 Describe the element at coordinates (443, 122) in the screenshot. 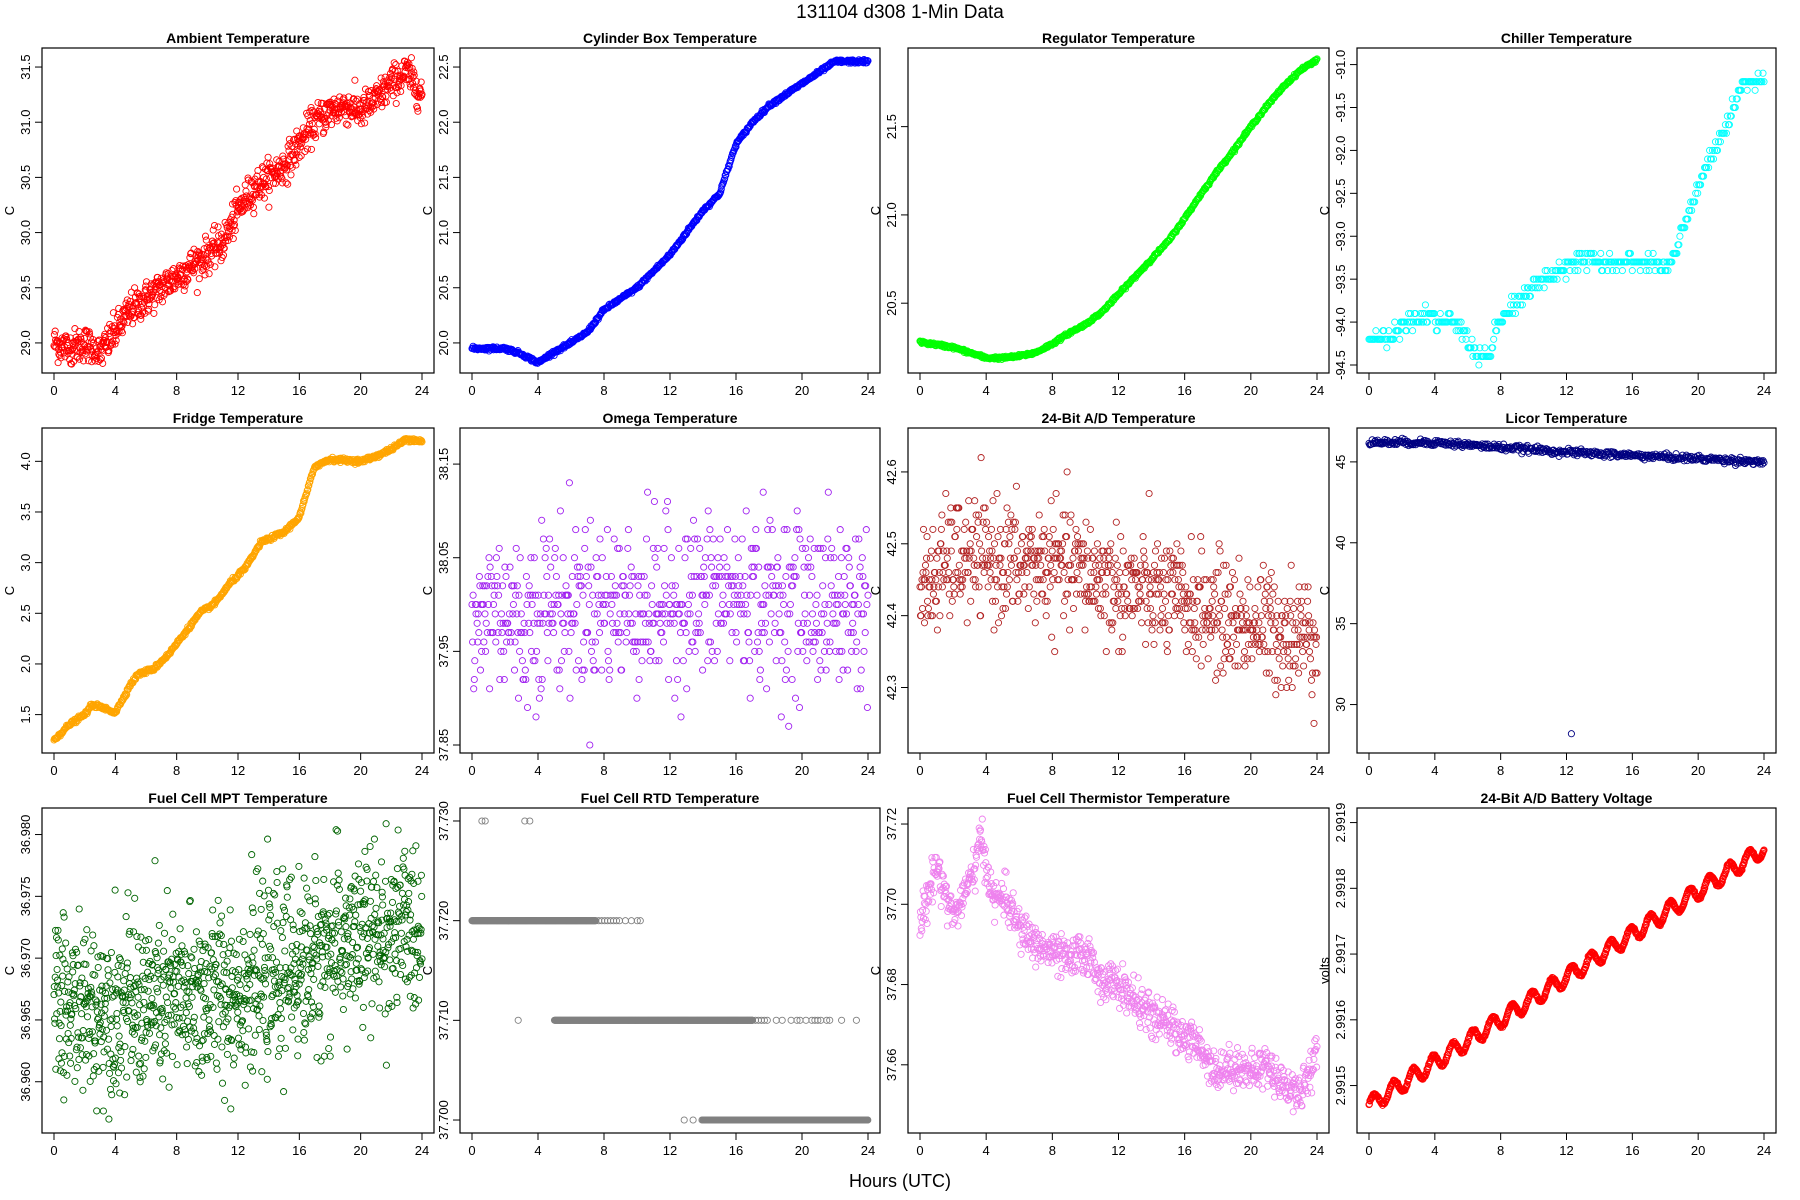

I see `y-tick-label: 22.0` at that location.